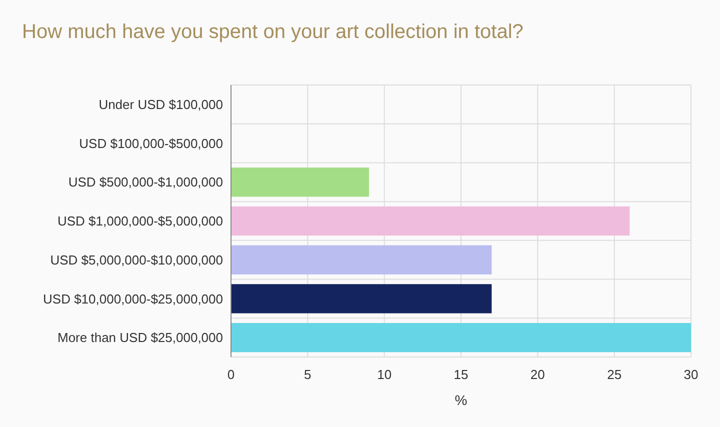 The height and width of the screenshot is (427, 720). What do you see at coordinates (160, 104) in the screenshot?
I see `y-tick-label: Under USD $100,000` at bounding box center [160, 104].